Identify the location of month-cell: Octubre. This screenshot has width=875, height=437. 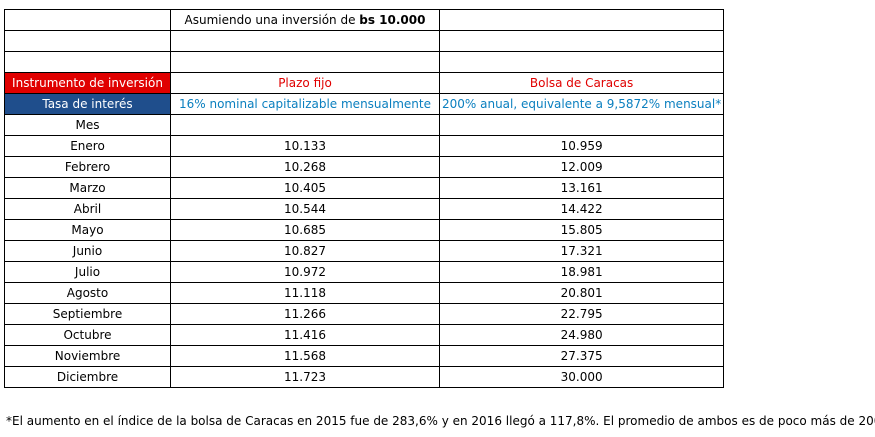
(87, 335).